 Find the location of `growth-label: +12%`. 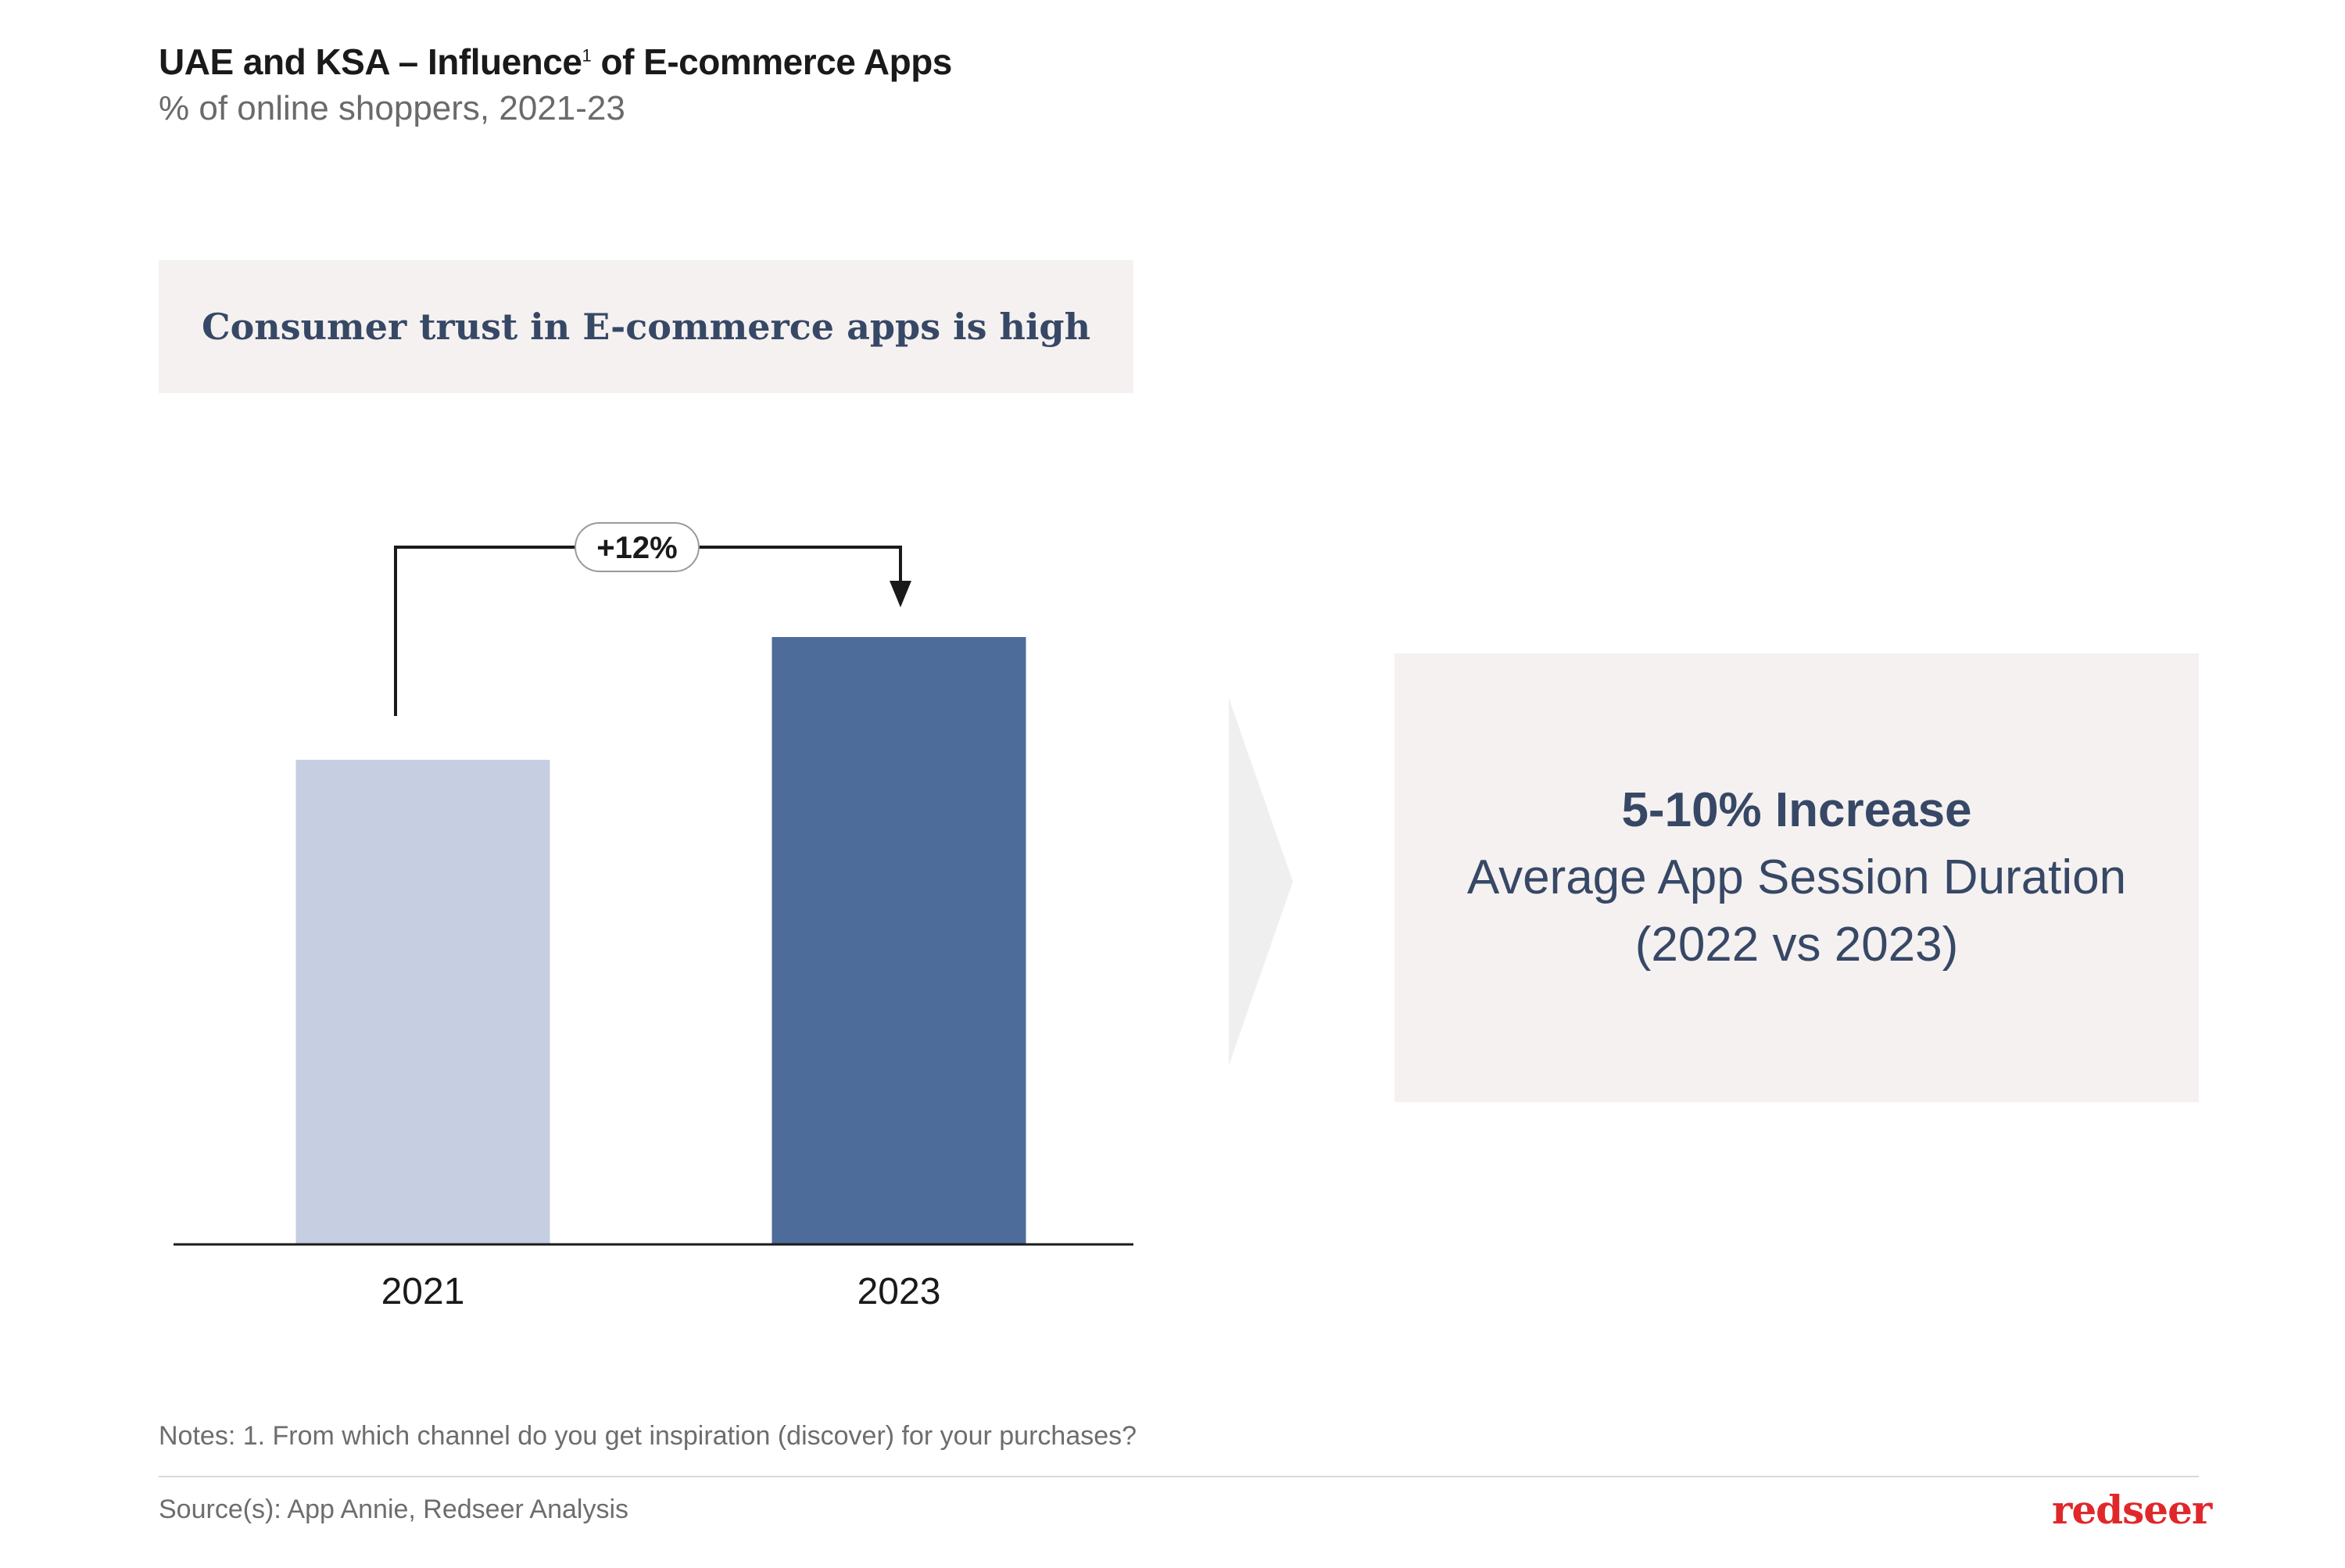

growth-label: +12% is located at coordinates (636, 548).